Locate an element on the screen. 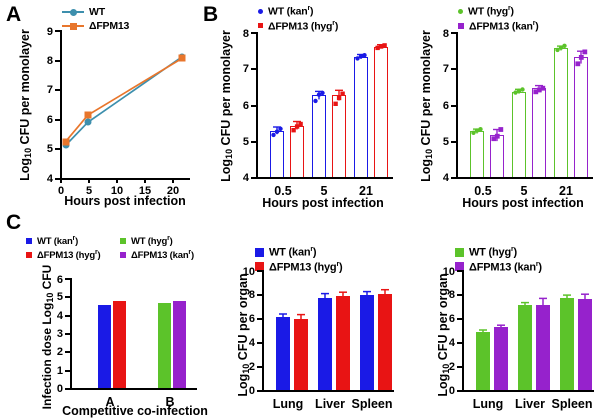 This screenshot has width=600, height=418. panel-label-a: A is located at coordinates (14, 14).